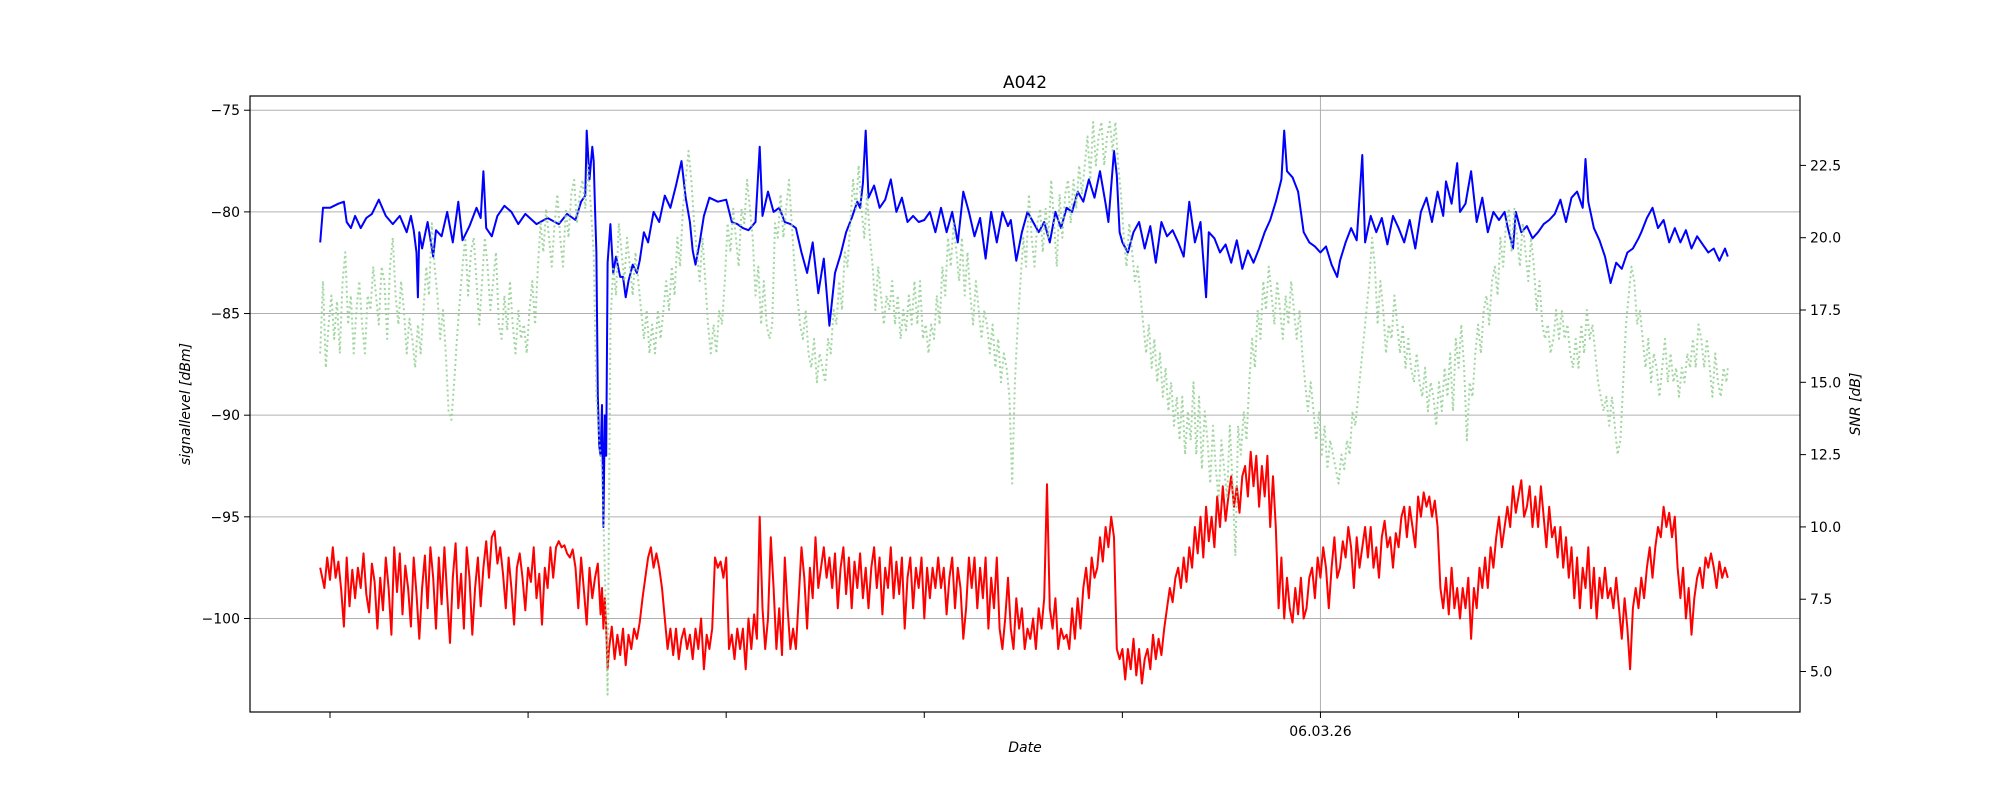 Image resolution: width=2000 pixels, height=800 pixels. What do you see at coordinates (221, 619) in the screenshot?
I see `left-y-tick-label: −100` at bounding box center [221, 619].